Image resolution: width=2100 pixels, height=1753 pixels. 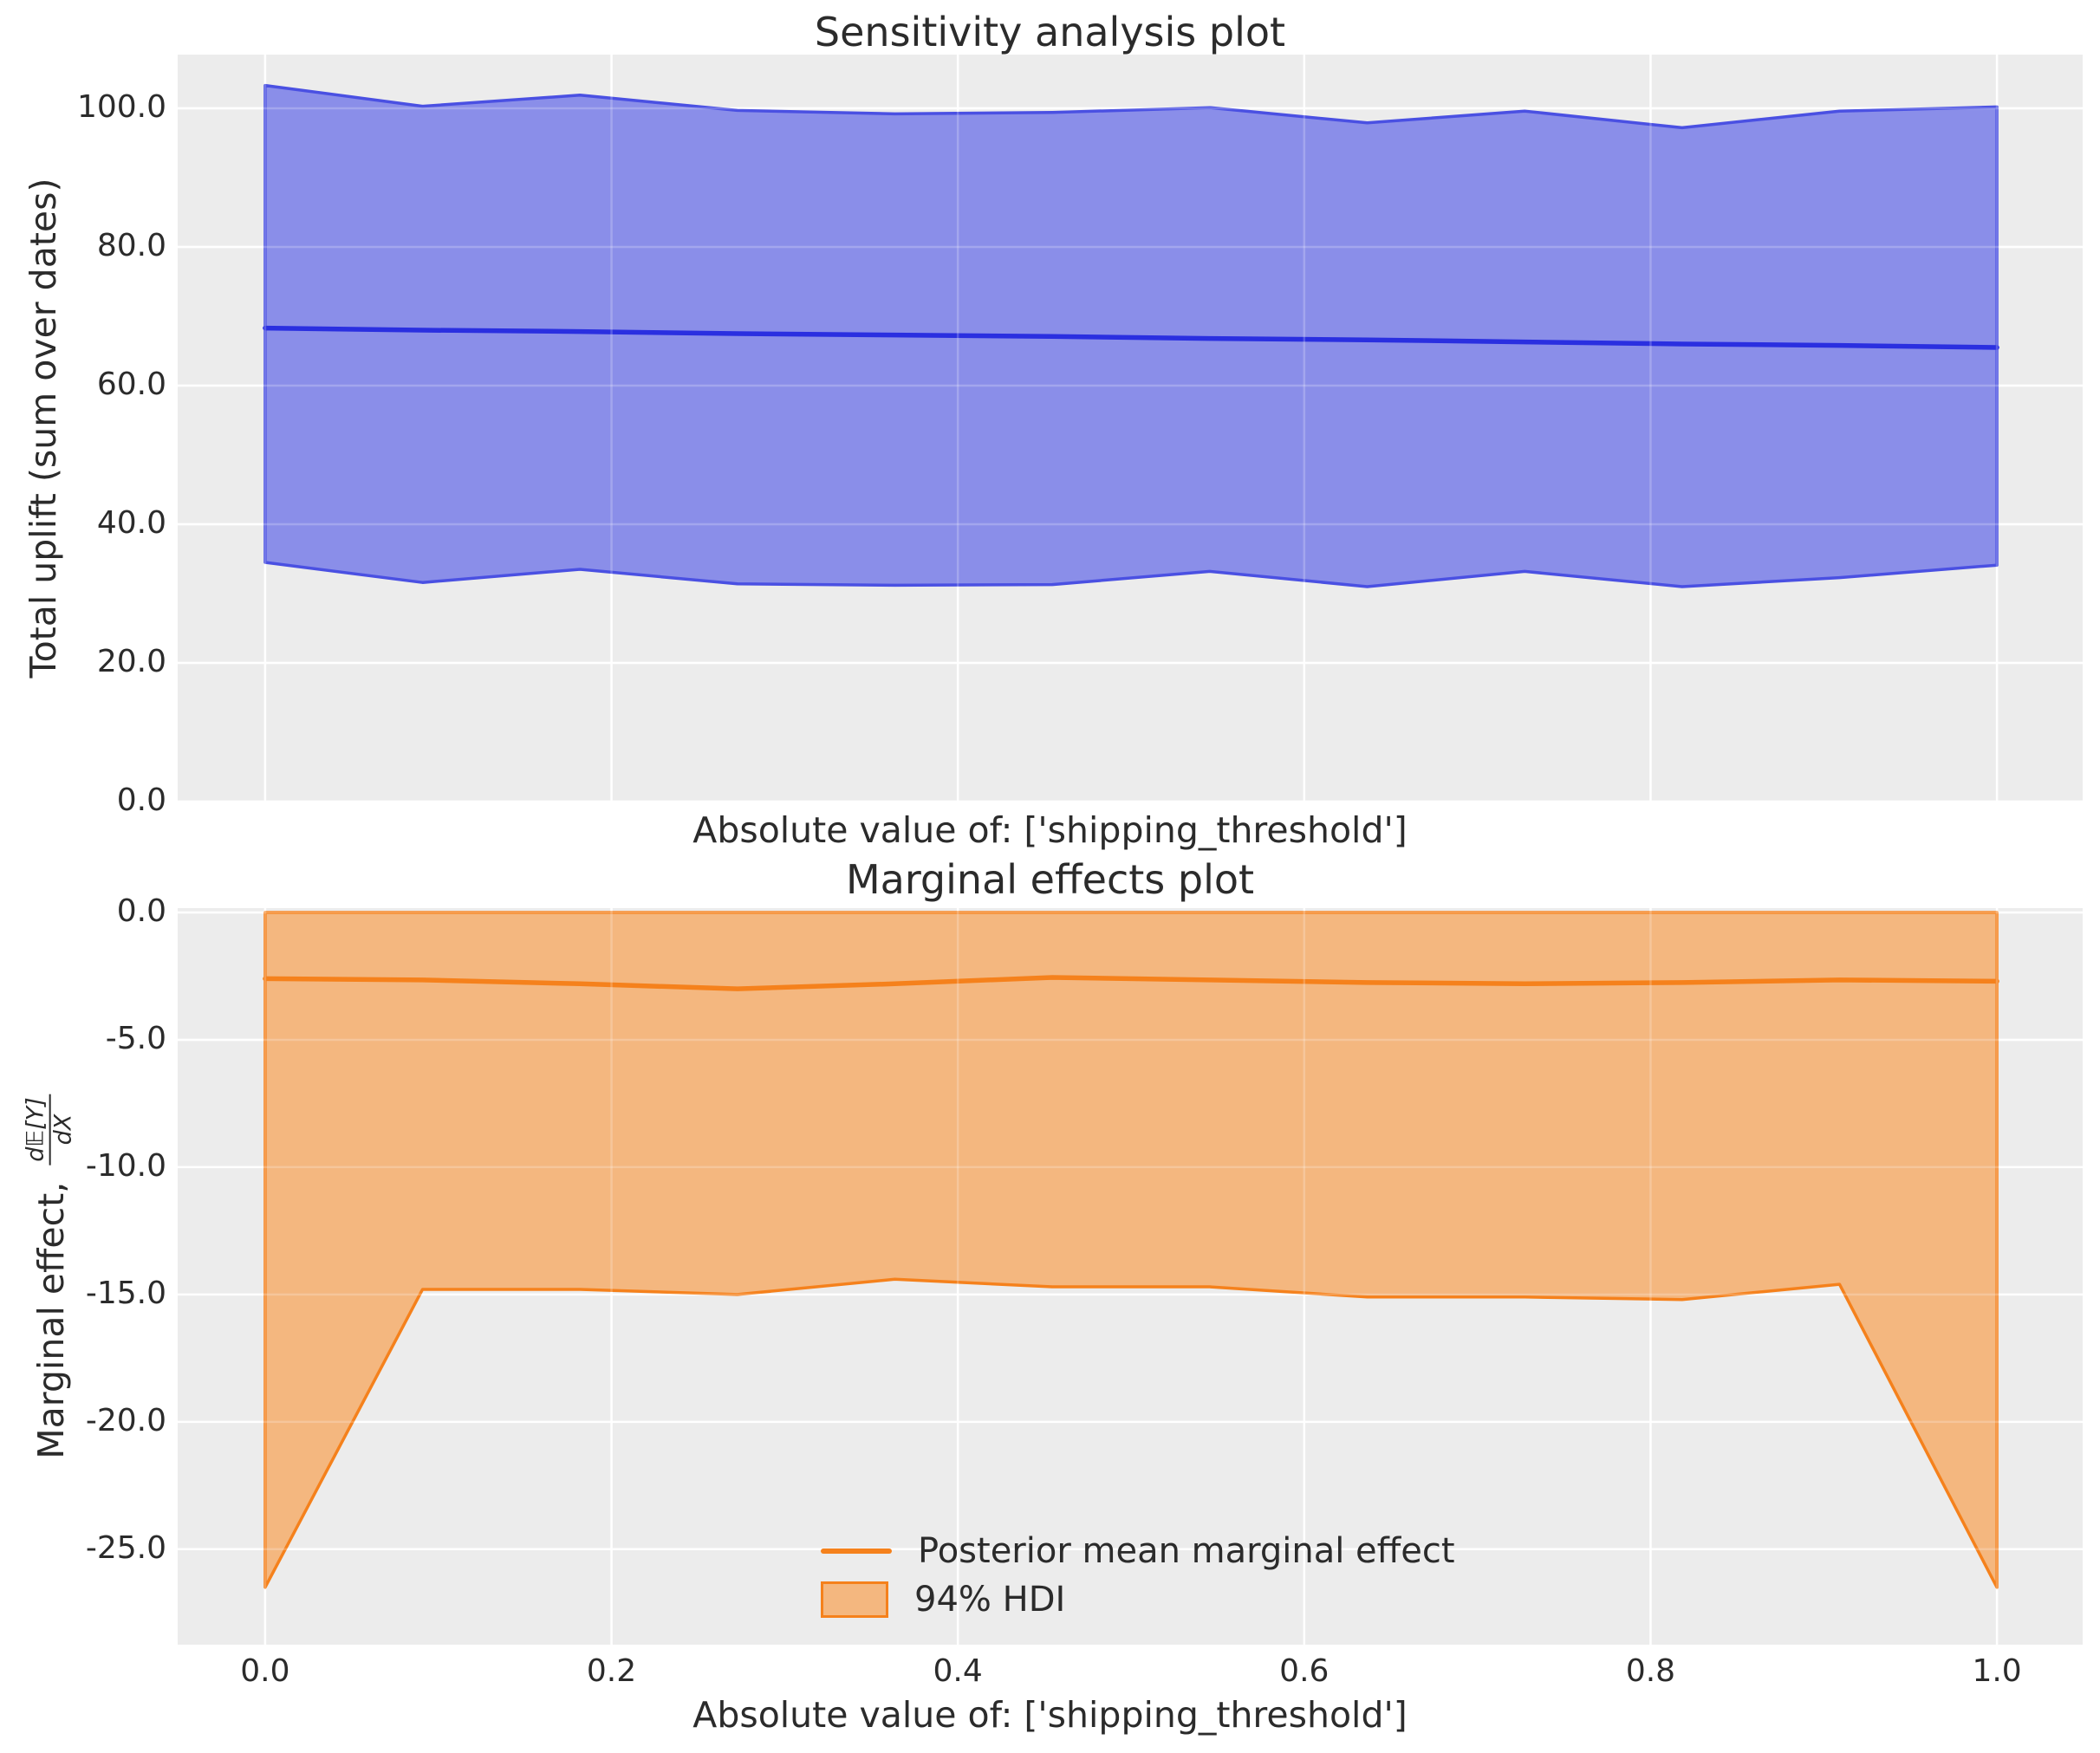 I want to click on x-tick-label: 0.6, so click(x=1304, y=1671).